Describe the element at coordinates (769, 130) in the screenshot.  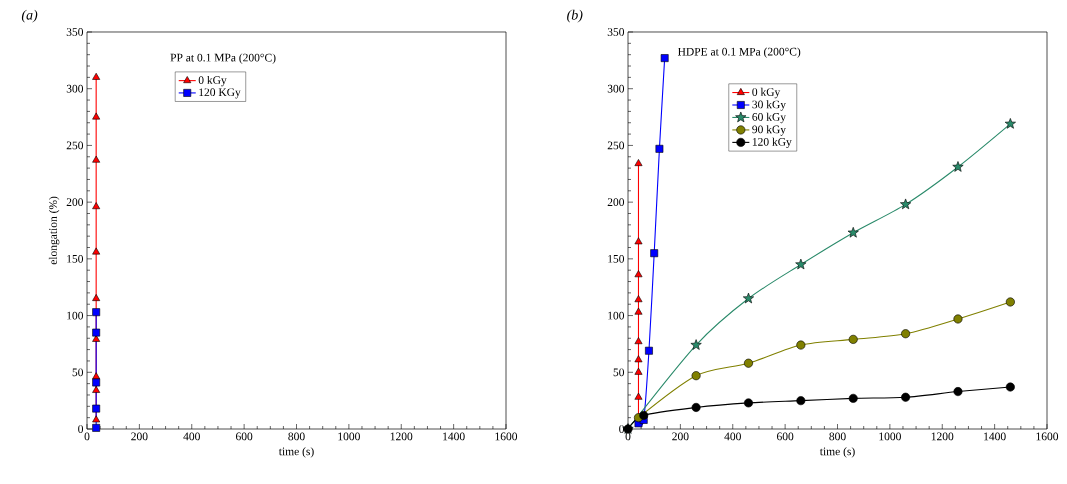
I see `legend-label: 90 kGy` at that location.